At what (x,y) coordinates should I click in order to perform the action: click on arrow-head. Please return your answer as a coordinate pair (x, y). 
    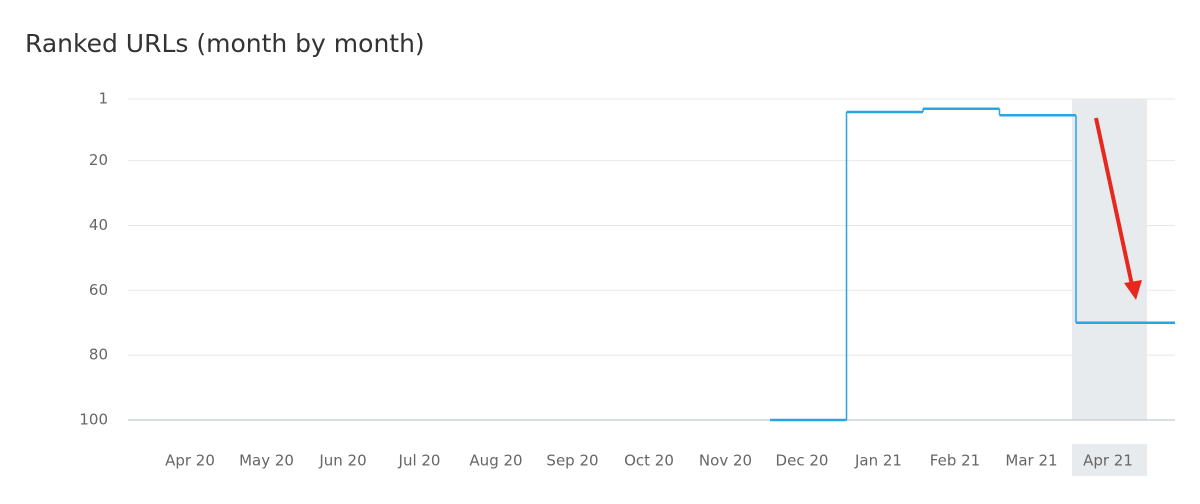
    Looking at the image, I should click on (1133, 290).